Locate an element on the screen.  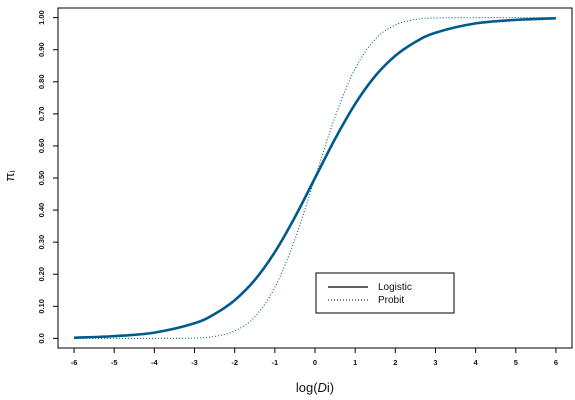
x-tick-label: 3 is located at coordinates (435, 362).